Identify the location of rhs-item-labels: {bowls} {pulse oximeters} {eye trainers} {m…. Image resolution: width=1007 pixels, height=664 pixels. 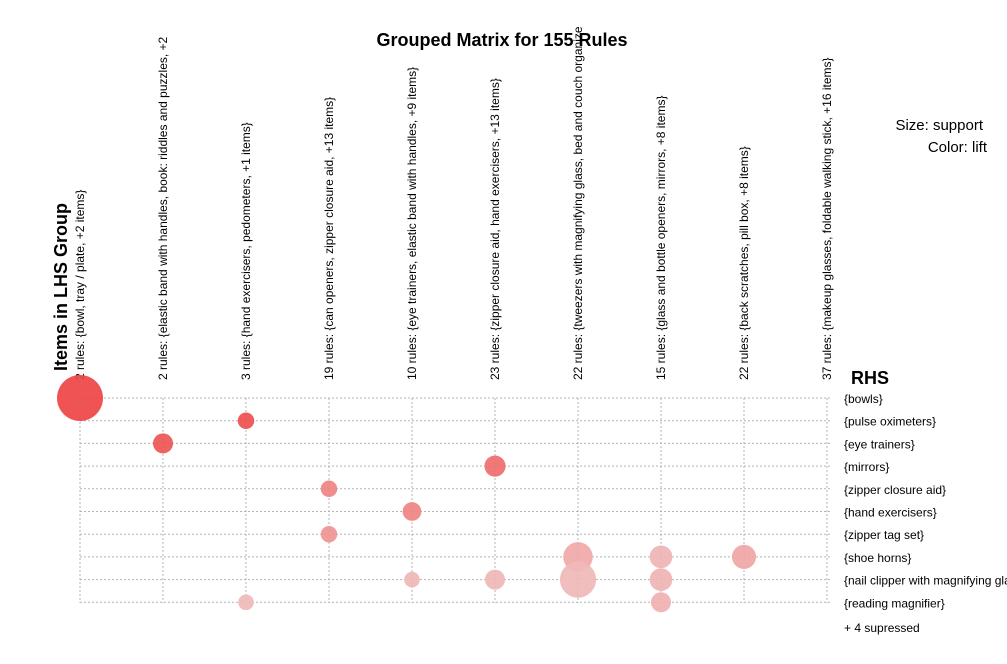
(925, 501).